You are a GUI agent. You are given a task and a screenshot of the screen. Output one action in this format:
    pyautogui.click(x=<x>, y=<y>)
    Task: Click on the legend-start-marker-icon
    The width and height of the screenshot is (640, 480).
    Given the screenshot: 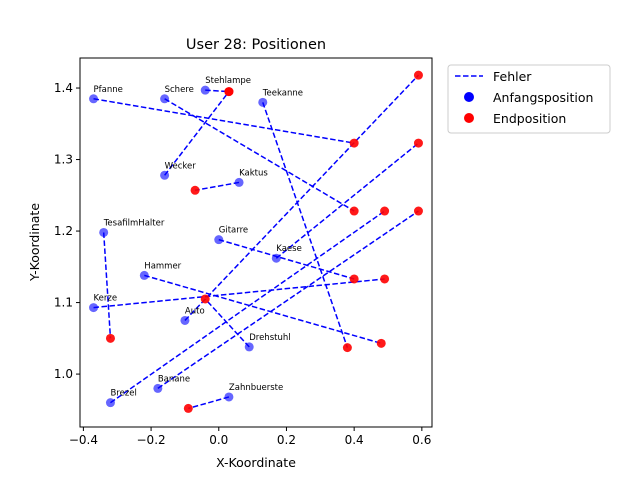 What is the action you would take?
    pyautogui.click(x=469, y=97)
    